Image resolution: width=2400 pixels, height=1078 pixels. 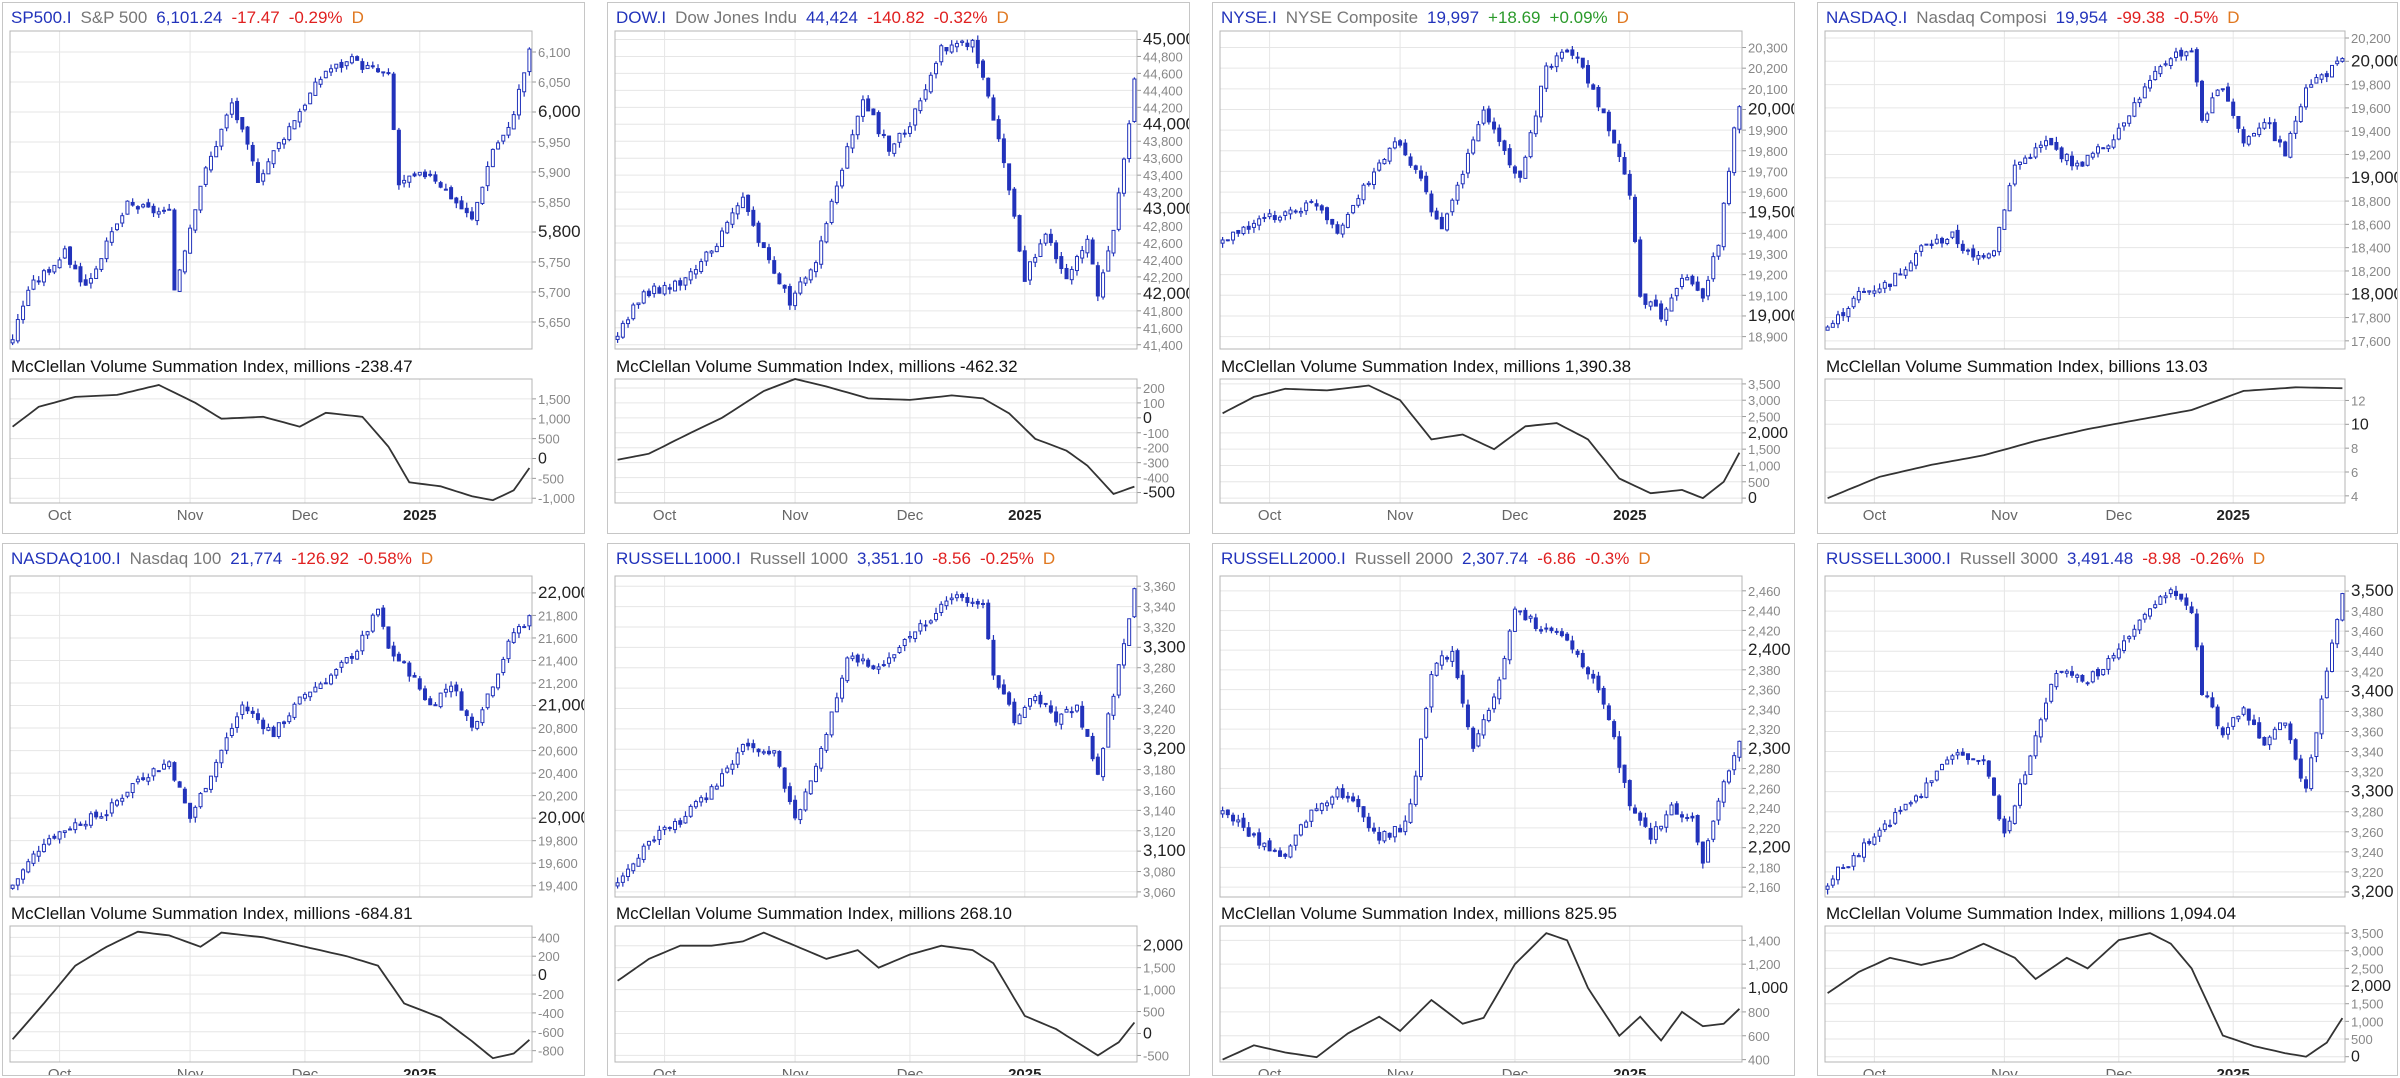 I want to click on indicator-tick-label: -100, so click(x=1156, y=433).